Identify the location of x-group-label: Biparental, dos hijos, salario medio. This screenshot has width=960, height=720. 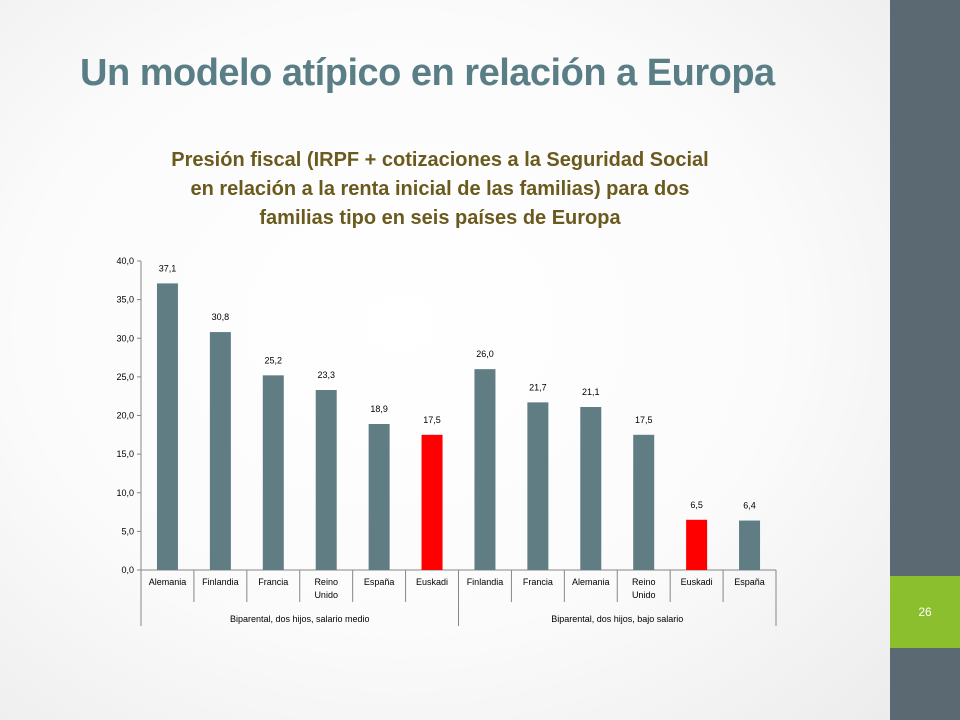
(300, 619).